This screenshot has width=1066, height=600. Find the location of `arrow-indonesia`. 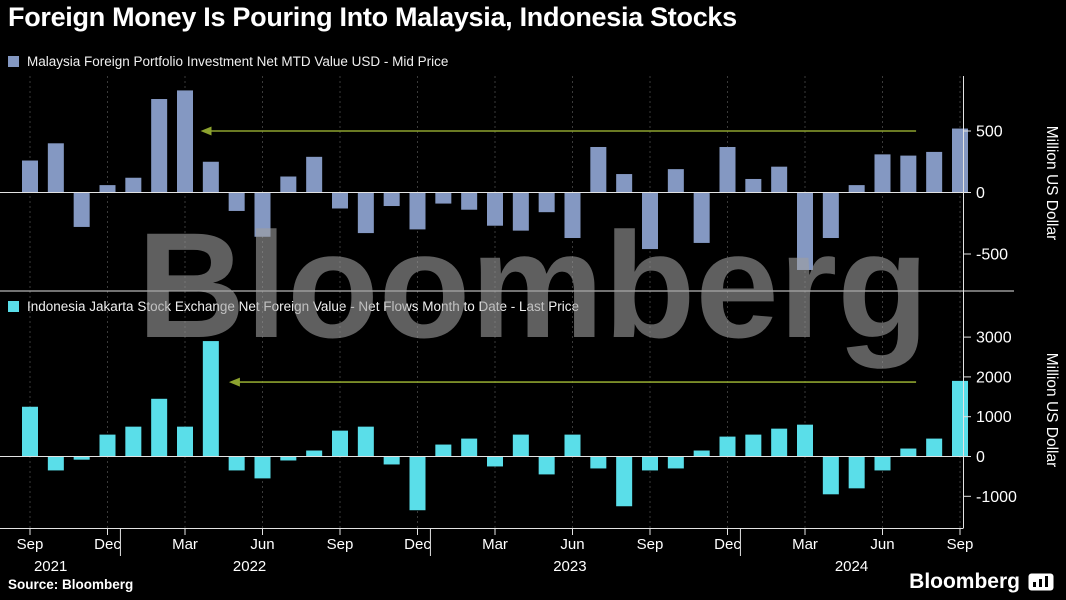

arrow-indonesia is located at coordinates (572, 382).